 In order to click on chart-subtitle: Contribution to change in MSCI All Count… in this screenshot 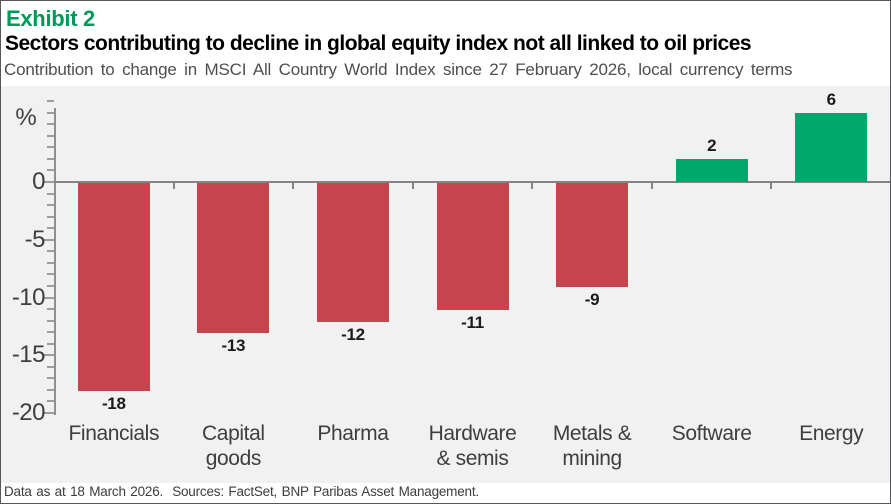, I will do `click(398, 69)`.